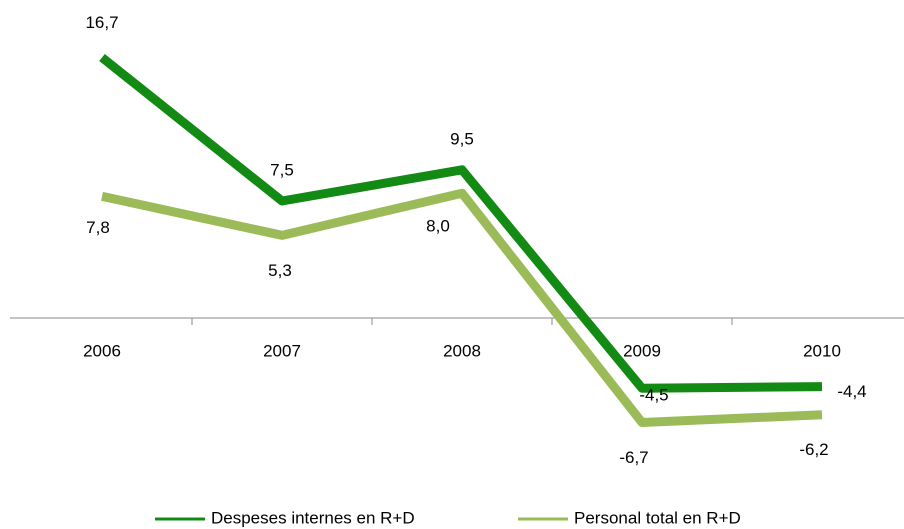 The width and height of the screenshot is (904, 529). Describe the element at coordinates (657, 517) in the screenshot. I see `legend-label: Personal total en R+D` at that location.